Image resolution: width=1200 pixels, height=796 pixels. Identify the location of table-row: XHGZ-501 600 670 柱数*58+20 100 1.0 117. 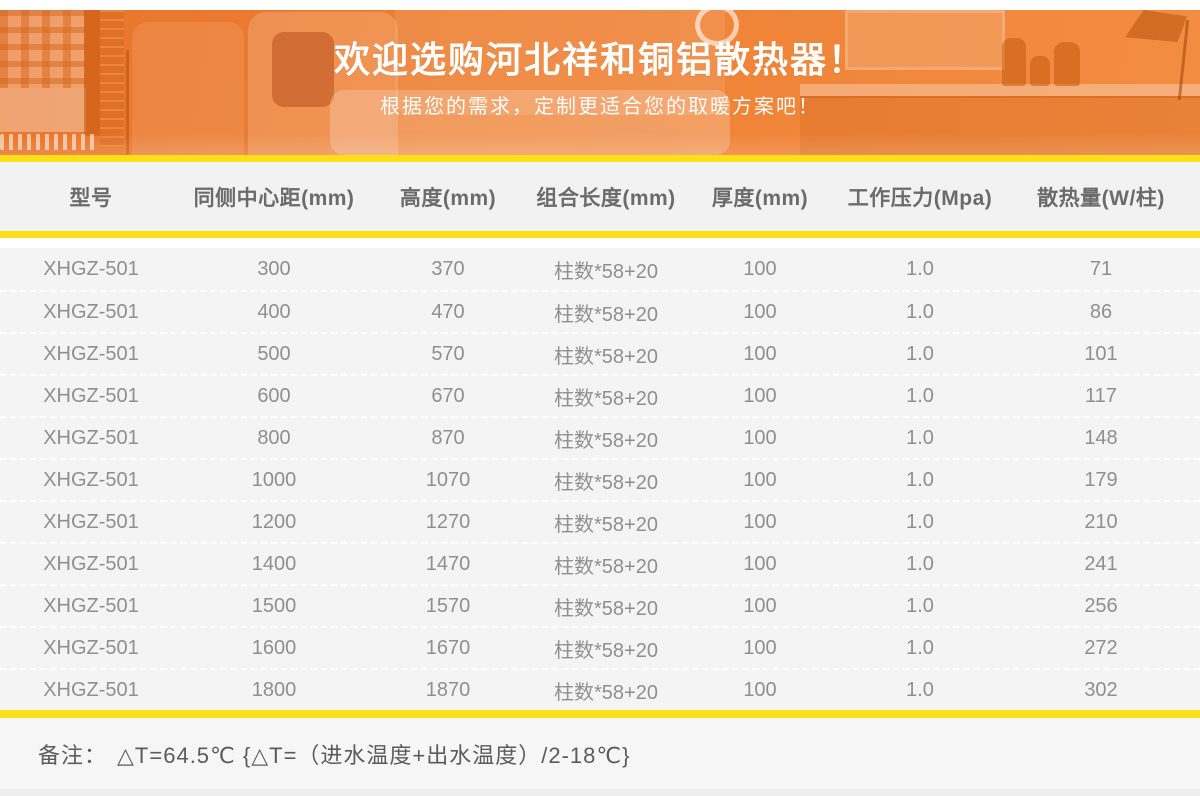
(600, 395).